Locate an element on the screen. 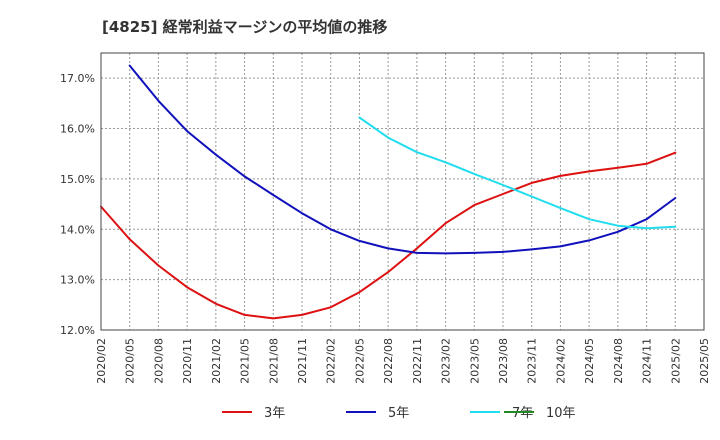 Image resolution: width=720 pixels, height=440 pixels. y-tick-label: 17.0% is located at coordinates (77, 78).